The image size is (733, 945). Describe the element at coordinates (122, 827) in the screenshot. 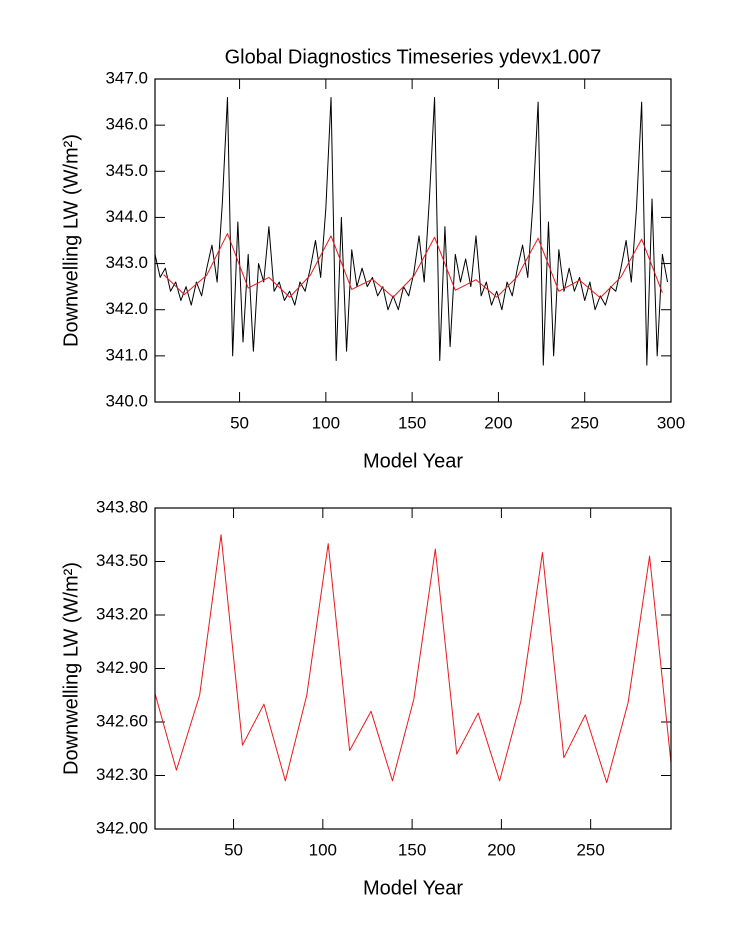

I see `y-tick-label: 342.00` at that location.